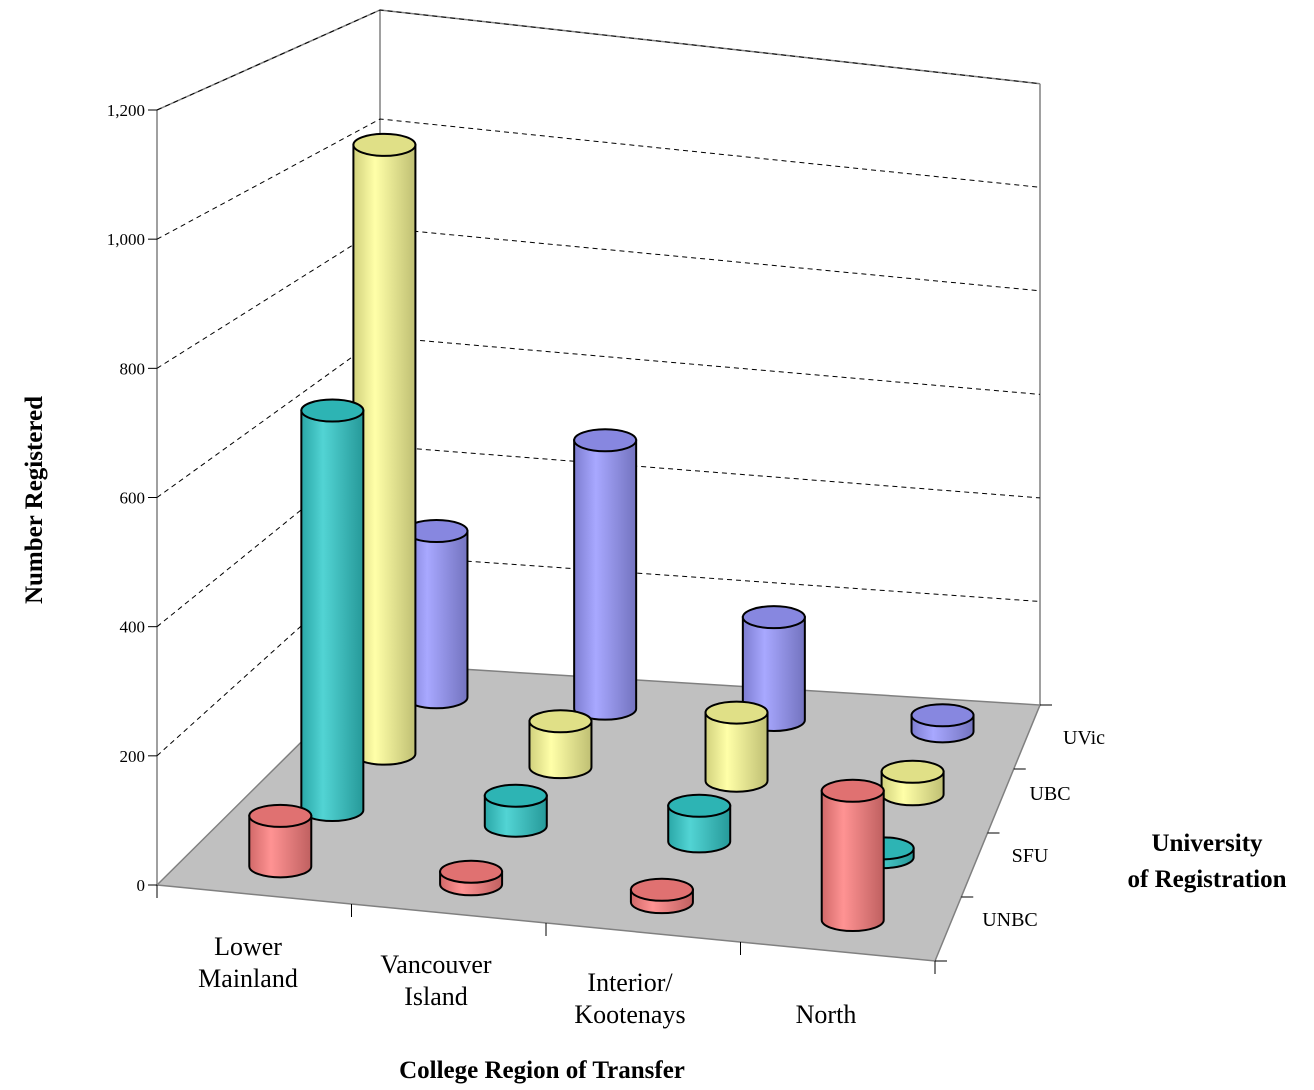 The height and width of the screenshot is (1090, 1314). Describe the element at coordinates (436, 964) in the screenshot. I see `x-category-label: Vancouver` at that location.